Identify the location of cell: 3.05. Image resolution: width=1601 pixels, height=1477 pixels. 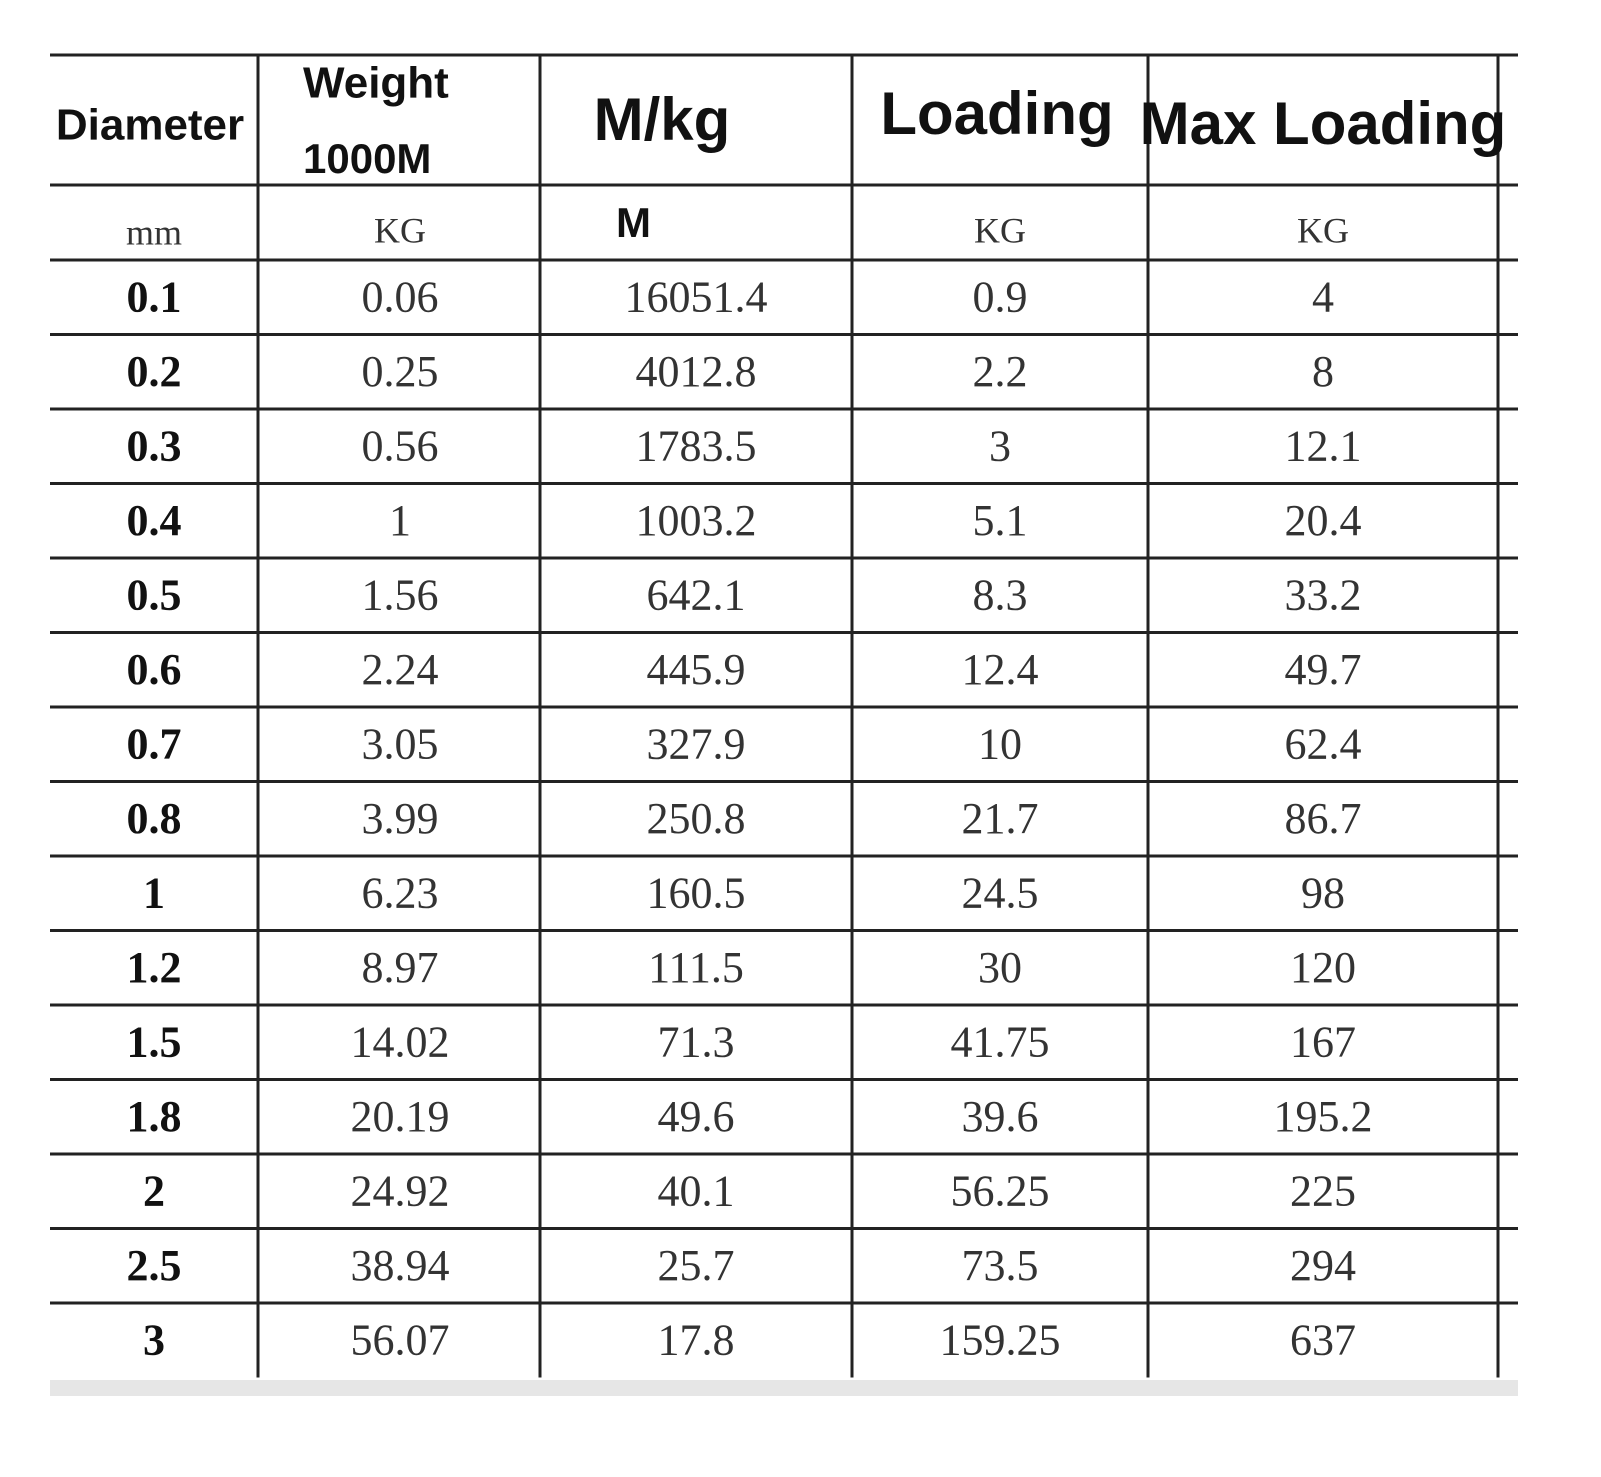
(400, 743).